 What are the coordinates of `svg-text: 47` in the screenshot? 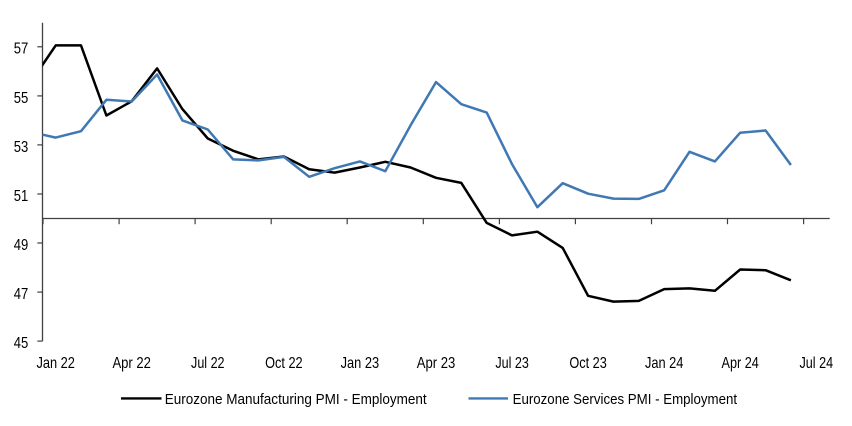 It's located at (21, 294).